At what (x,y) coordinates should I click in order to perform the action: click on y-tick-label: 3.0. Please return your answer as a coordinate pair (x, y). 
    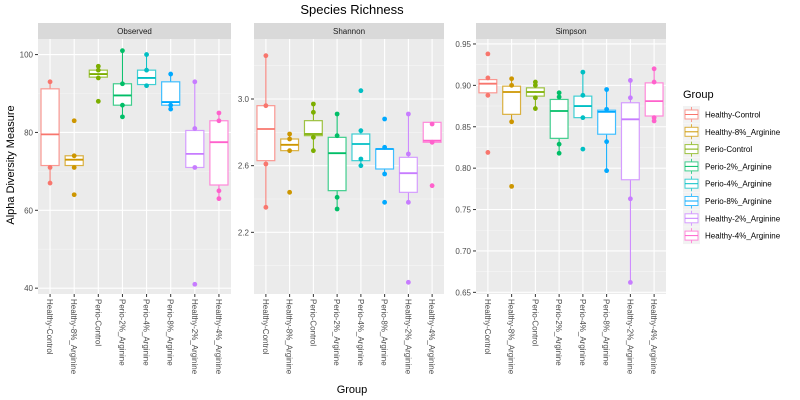
    Looking at the image, I should click on (244, 99).